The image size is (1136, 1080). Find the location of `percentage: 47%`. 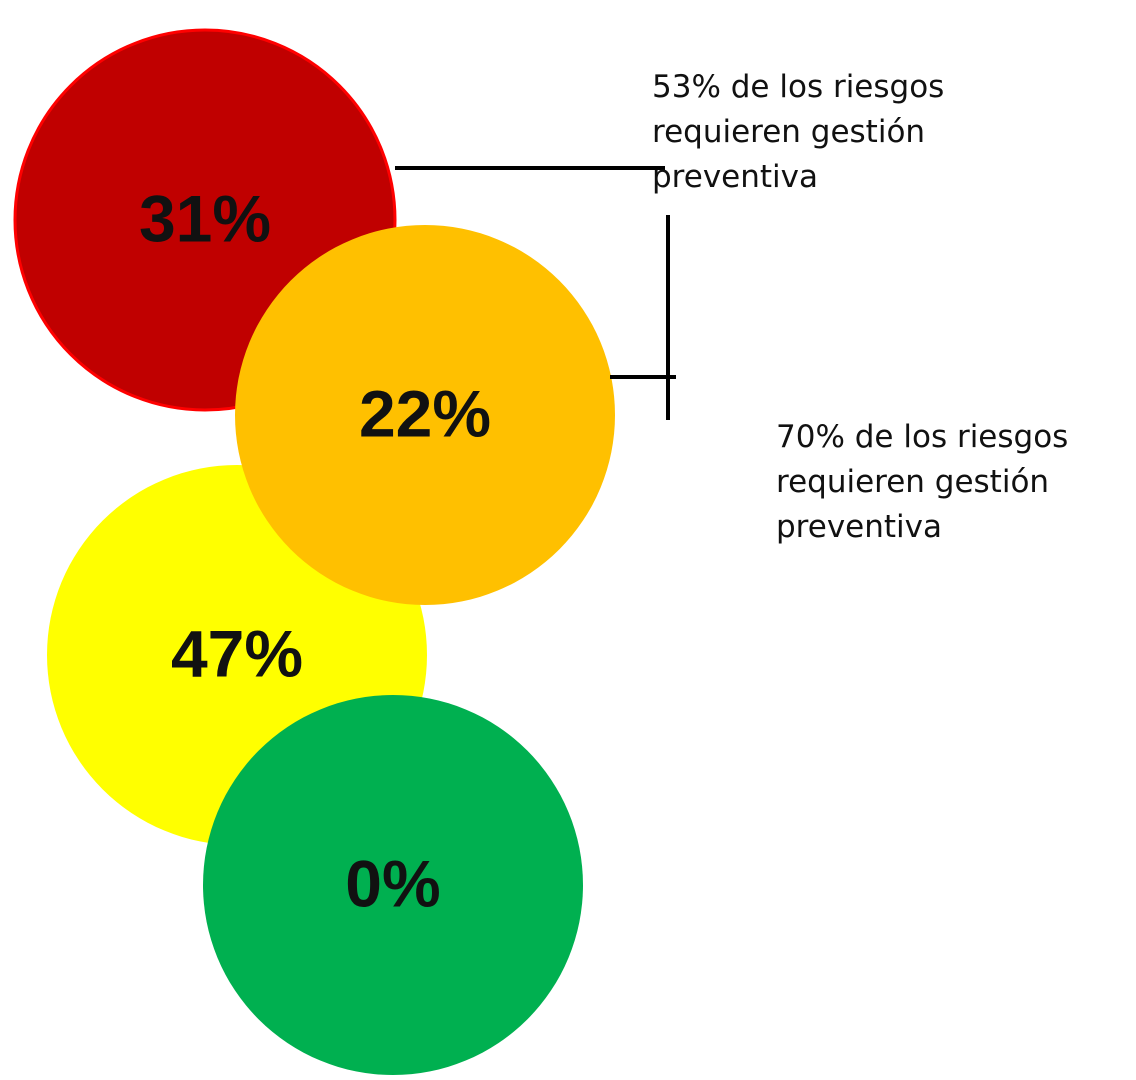

percentage: 47% is located at coordinates (237, 653).